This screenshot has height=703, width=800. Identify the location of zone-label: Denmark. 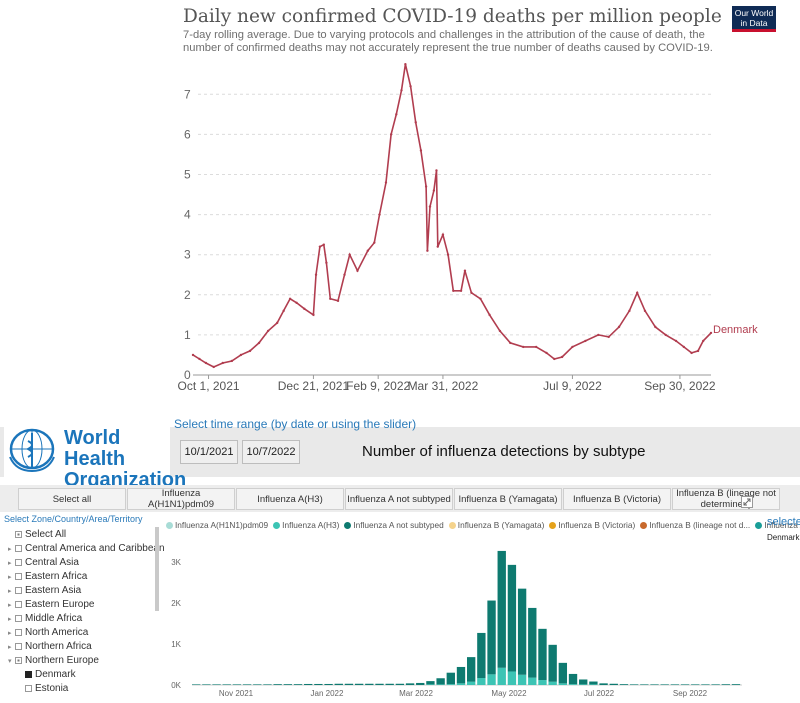
(55, 674).